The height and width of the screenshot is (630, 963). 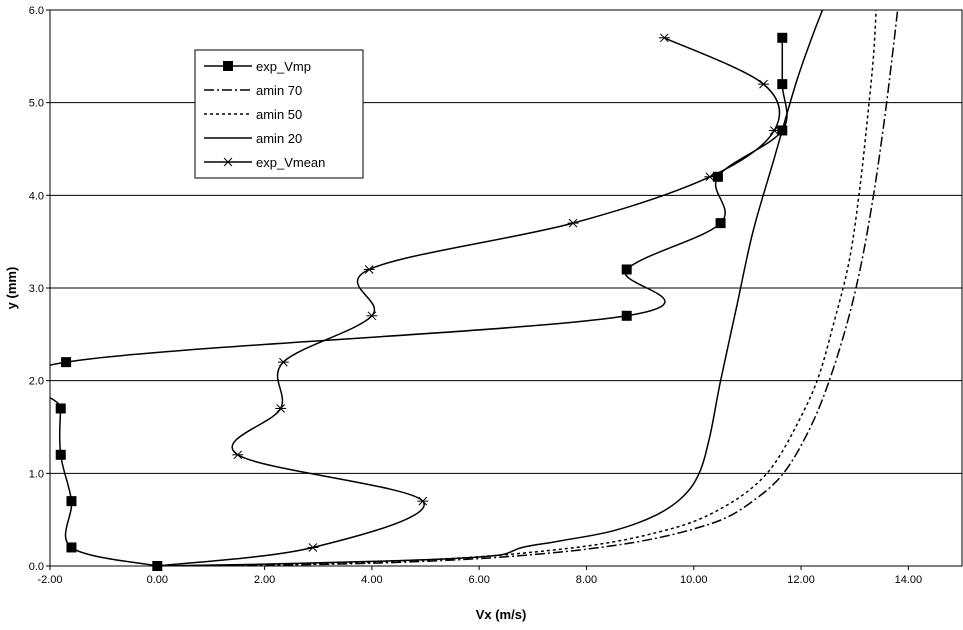 What do you see at coordinates (478, 580) in the screenshot?
I see `x-tick-label-4: 6.00` at bounding box center [478, 580].